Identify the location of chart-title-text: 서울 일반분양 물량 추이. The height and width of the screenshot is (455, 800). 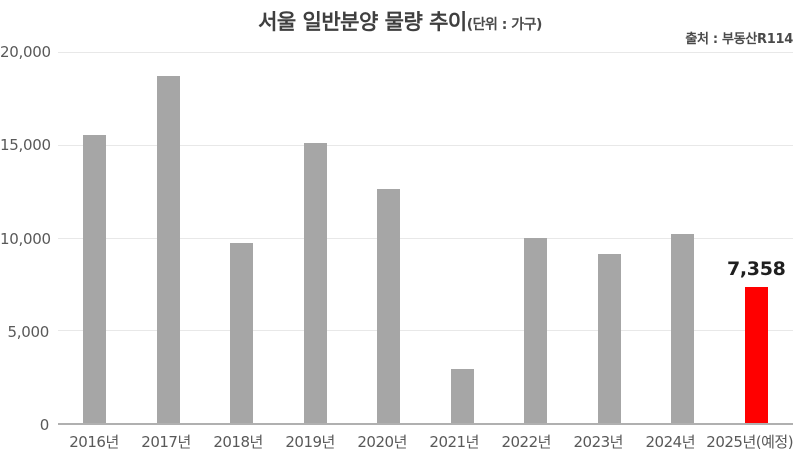
(362, 22).